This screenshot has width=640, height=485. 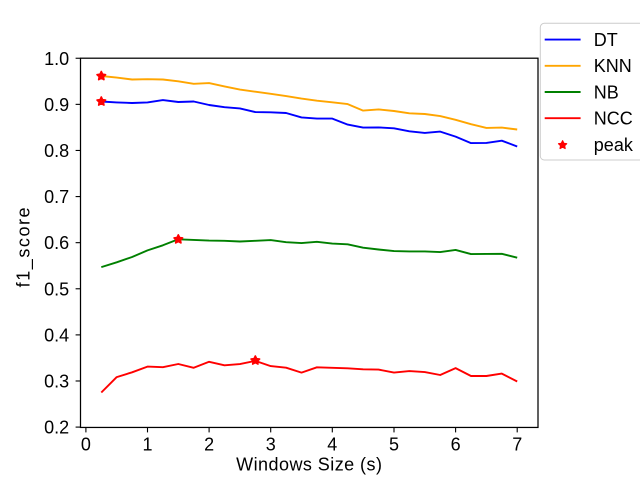 What do you see at coordinates (56, 243) in the screenshot?
I see `svg-text: 0.6` at bounding box center [56, 243].